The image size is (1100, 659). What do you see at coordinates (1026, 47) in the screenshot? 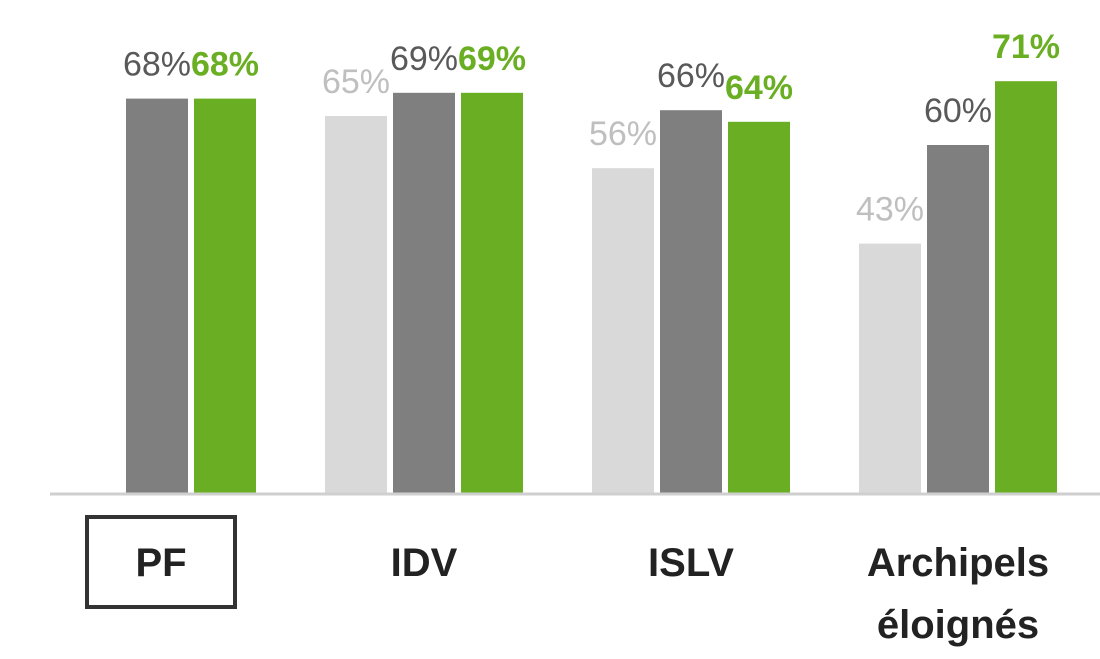
I see `data-label: 71%` at bounding box center [1026, 47].